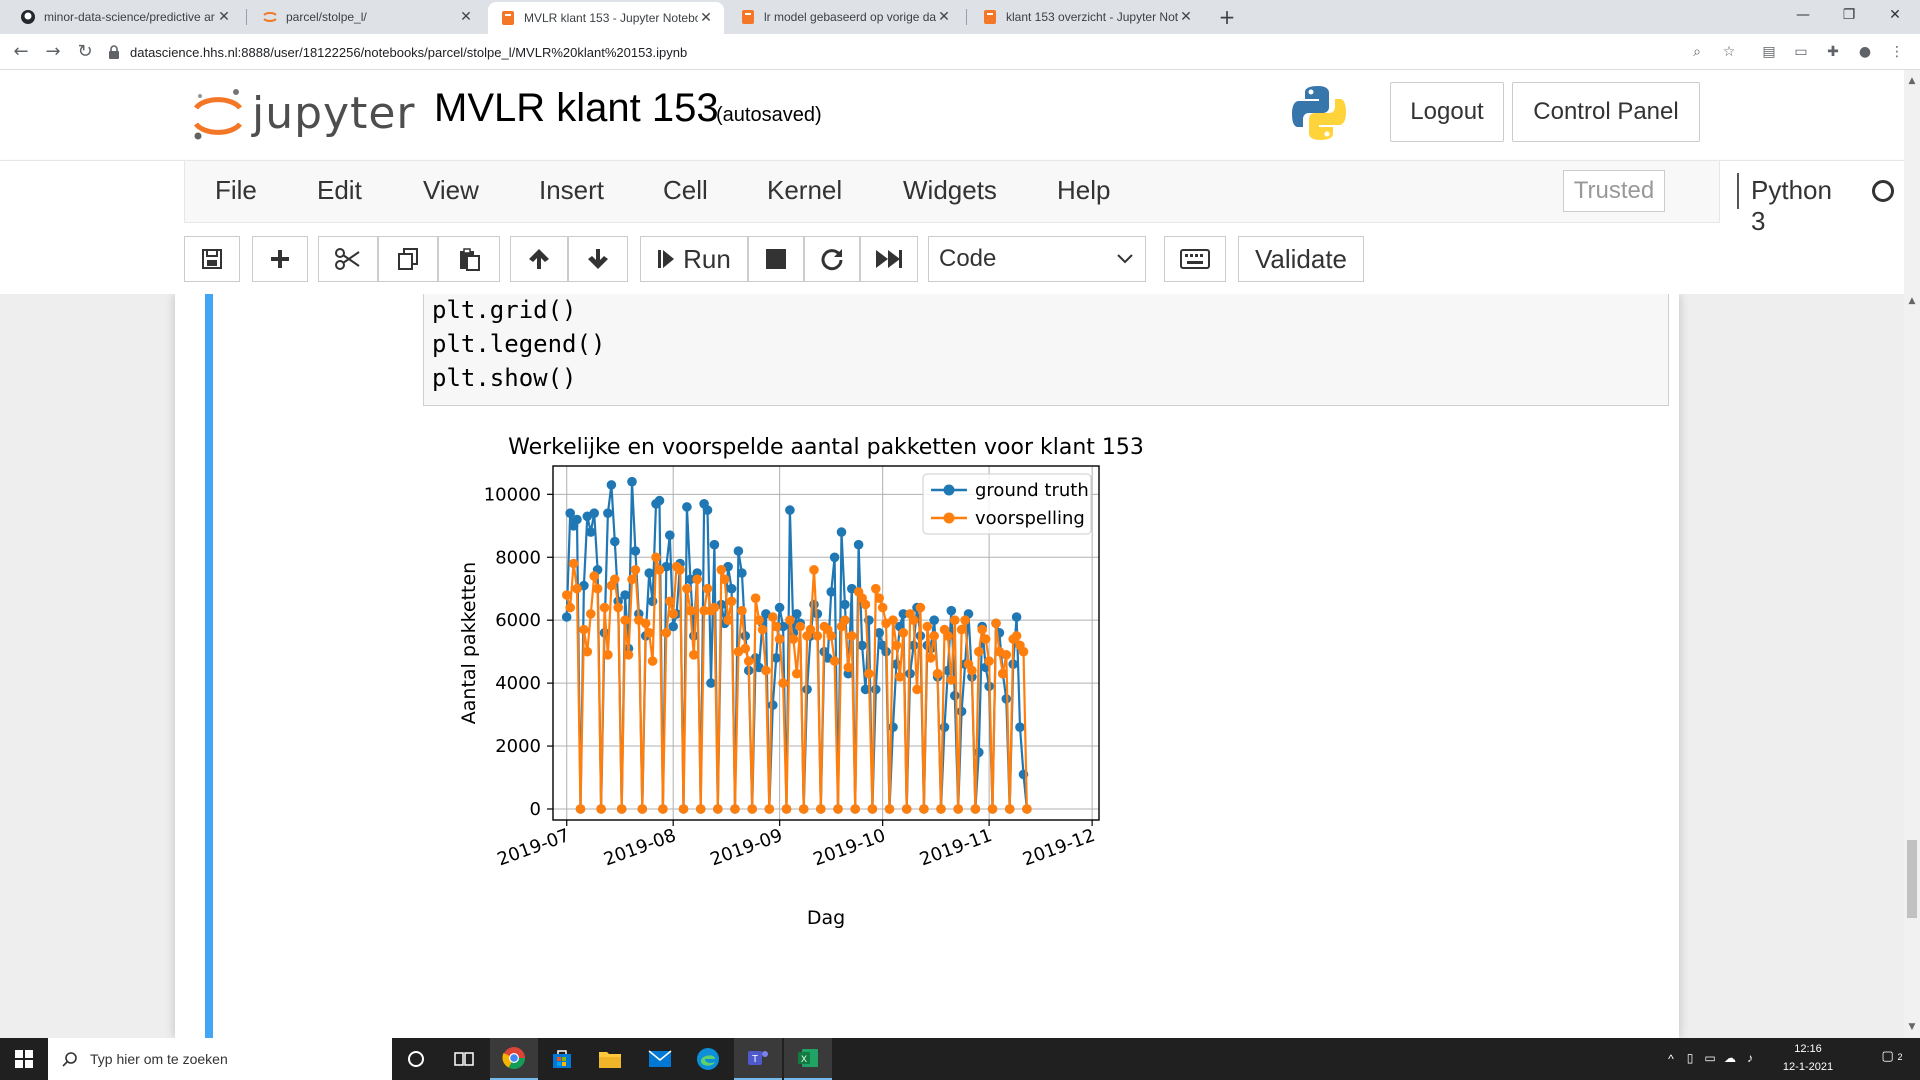 The image size is (1920, 1080). Describe the element at coordinates (708, 1059) in the screenshot. I see `taskbar-edge` at that location.